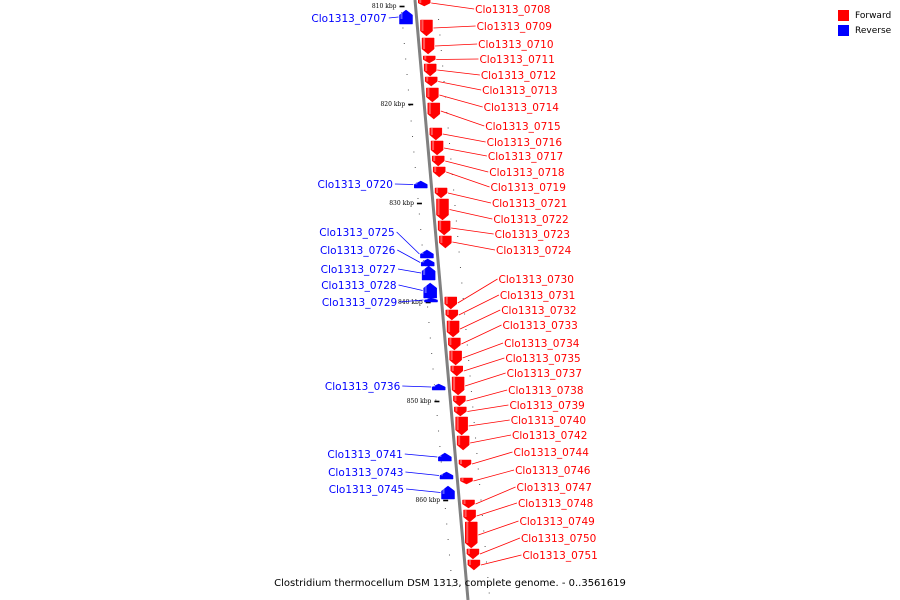 The height and width of the screenshot is (600, 900). Describe the element at coordinates (873, 30) in the screenshot. I see `legend-label: Reverse` at that location.